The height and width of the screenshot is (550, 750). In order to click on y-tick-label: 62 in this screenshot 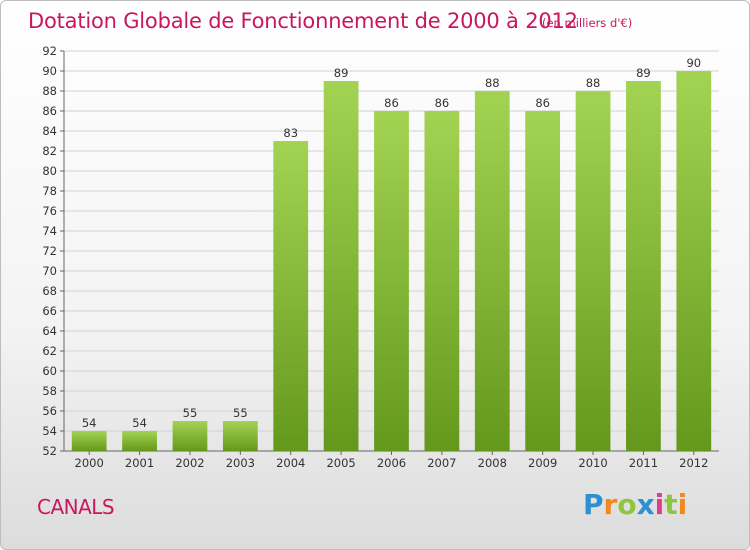, I will do `click(49, 351)`.